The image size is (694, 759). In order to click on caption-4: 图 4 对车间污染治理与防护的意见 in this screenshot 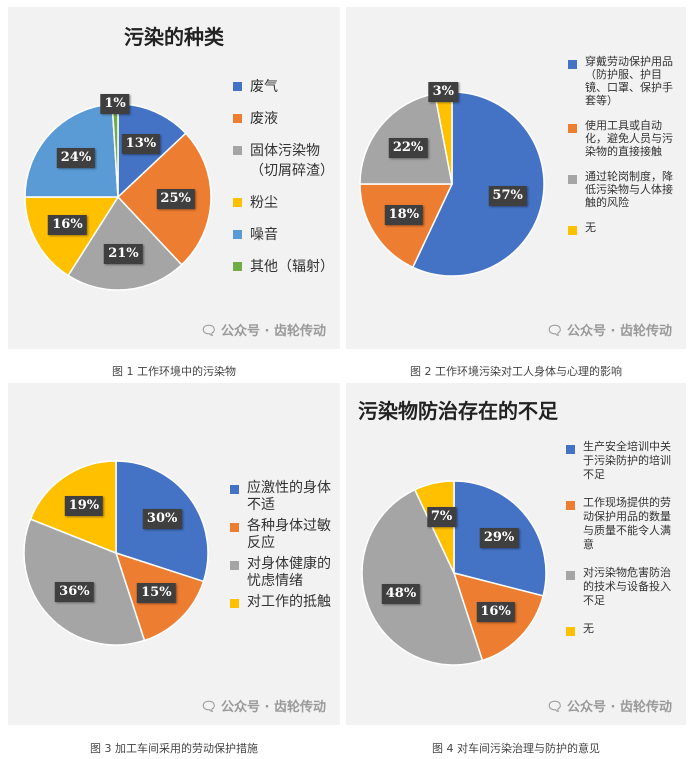, I will do `click(516, 748)`.